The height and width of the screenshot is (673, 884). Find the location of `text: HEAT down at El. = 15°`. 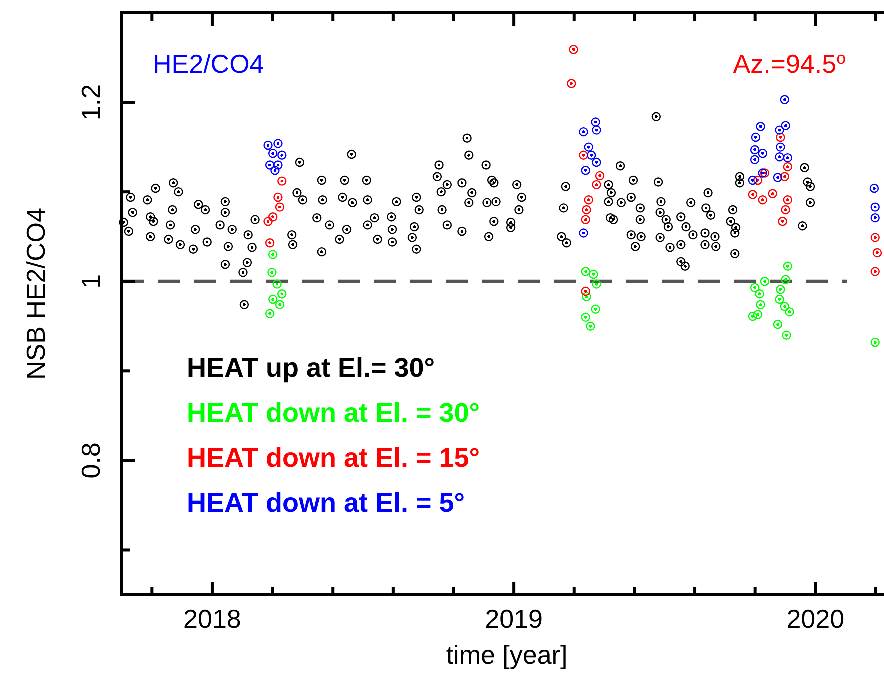

text: HEAT down at El. = 15° is located at coordinates (333, 458).